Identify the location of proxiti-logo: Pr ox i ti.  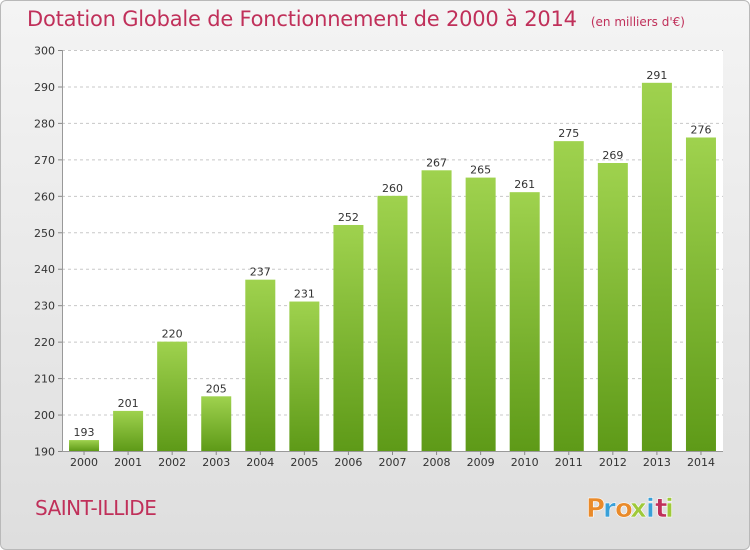
(630, 509).